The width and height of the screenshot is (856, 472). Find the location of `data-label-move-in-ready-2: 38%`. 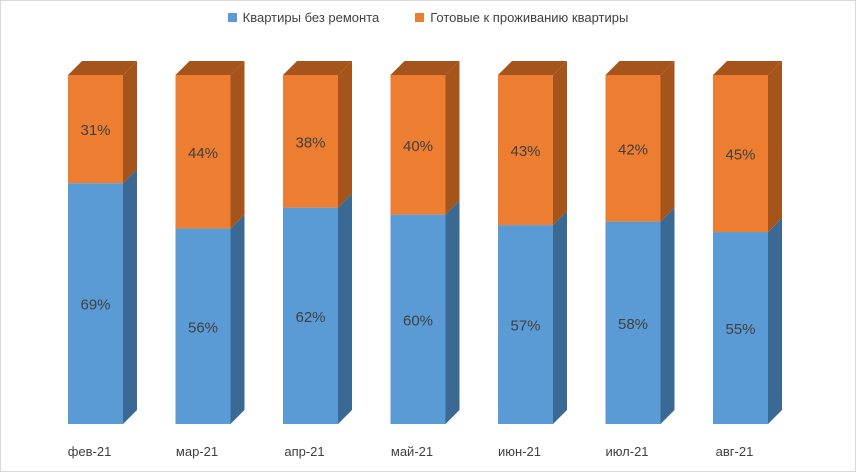

data-label-move-in-ready-2: 38% is located at coordinates (310, 142).